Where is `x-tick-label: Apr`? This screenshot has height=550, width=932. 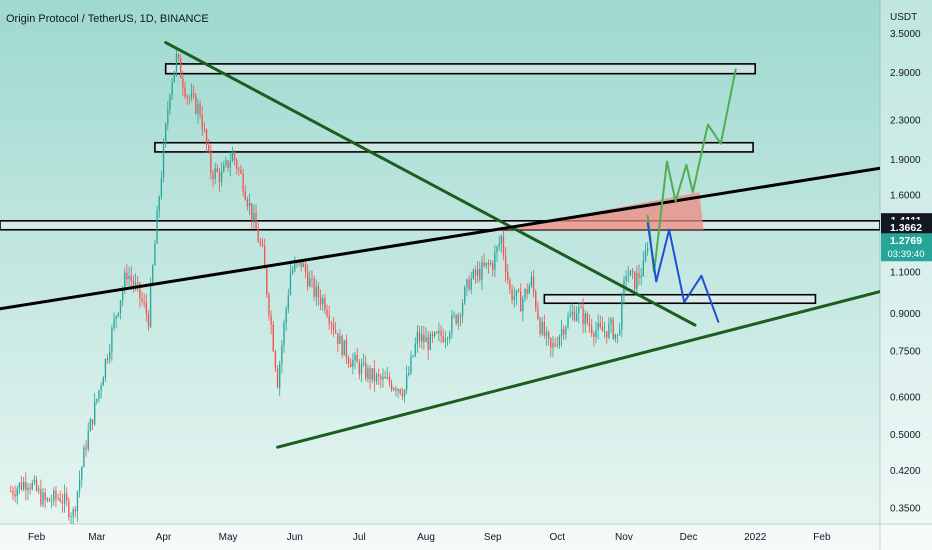
x-tick-label: Apr is located at coordinates (164, 537).